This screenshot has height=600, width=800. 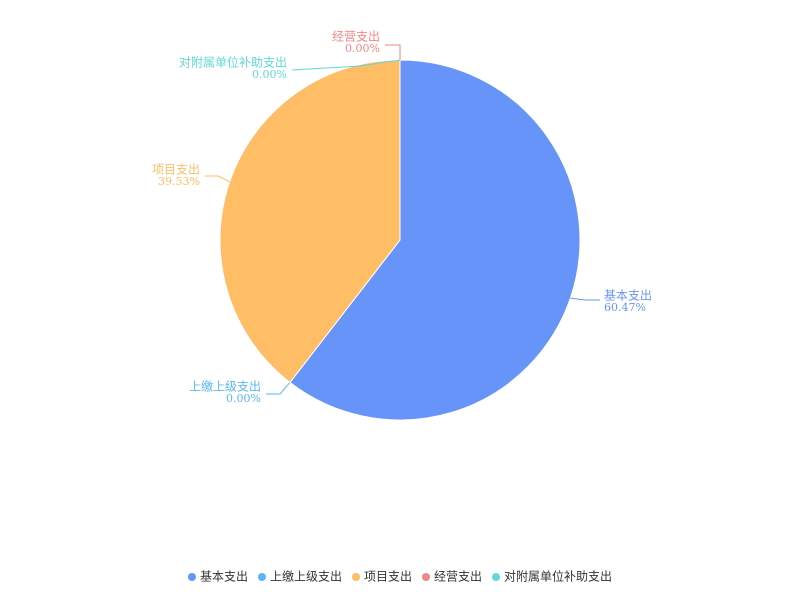 What do you see at coordinates (388, 577) in the screenshot?
I see `legend-label: 项目支出` at bounding box center [388, 577].